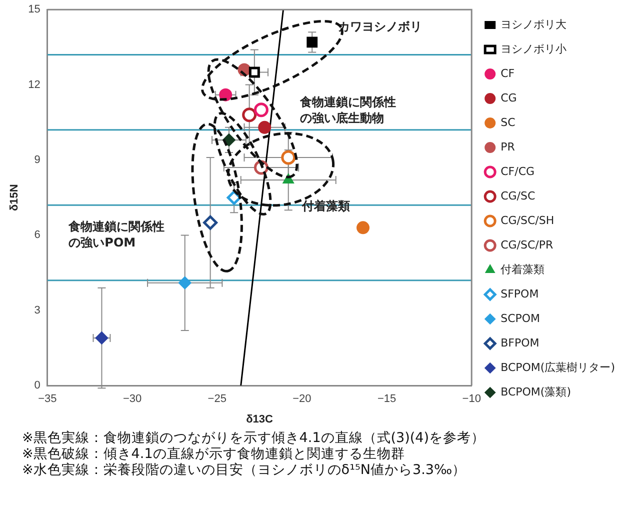  I want to click on annotation: 食物連鎖に関係性の強いPOM, so click(116, 234).